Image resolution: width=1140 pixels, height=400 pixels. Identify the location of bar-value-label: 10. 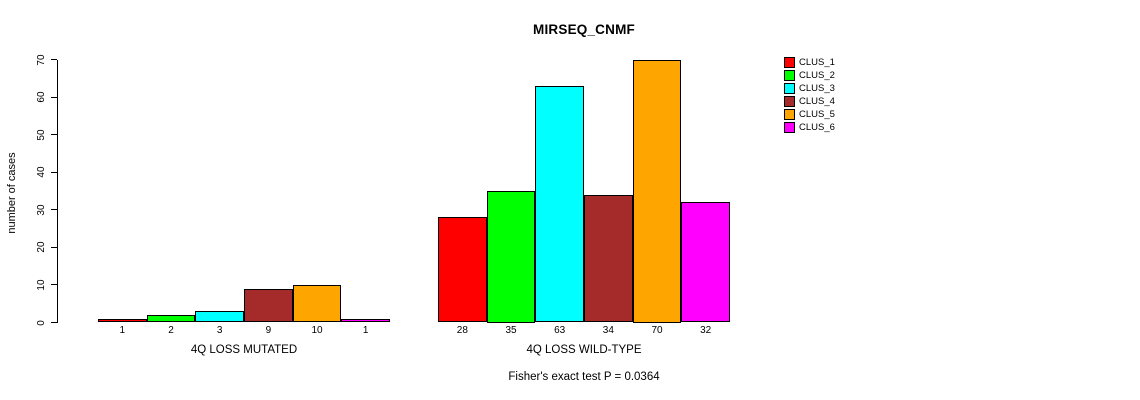
(317, 330).